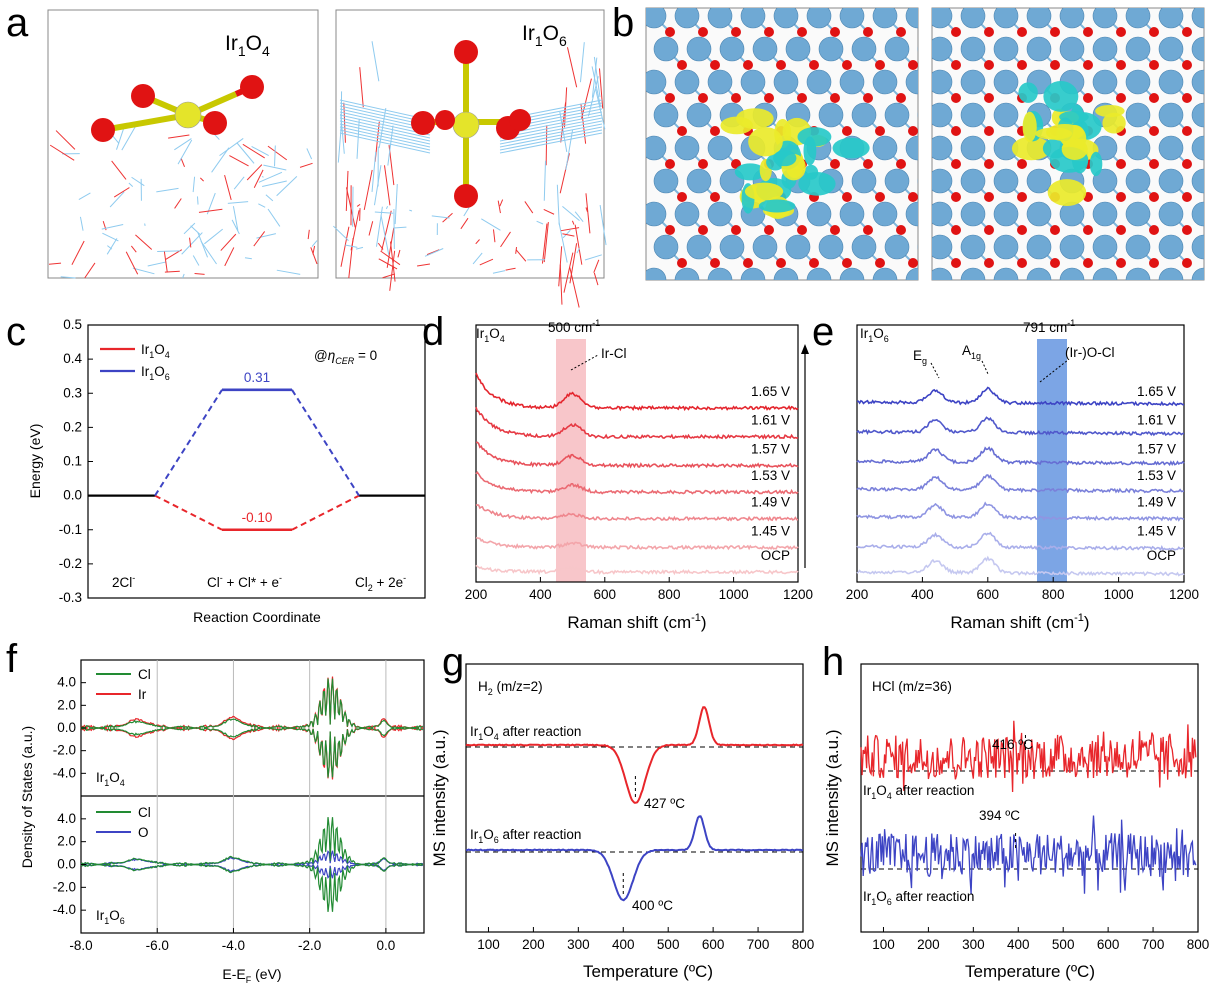 The image size is (1215, 989). I want to click on category-label-2: Cl- + Cl* + e-, so click(244, 581).